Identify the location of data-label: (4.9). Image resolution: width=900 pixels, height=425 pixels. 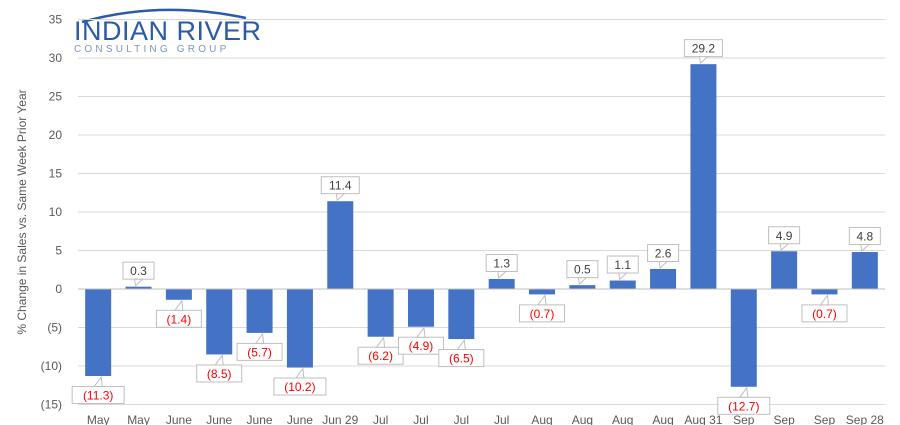
(421, 346).